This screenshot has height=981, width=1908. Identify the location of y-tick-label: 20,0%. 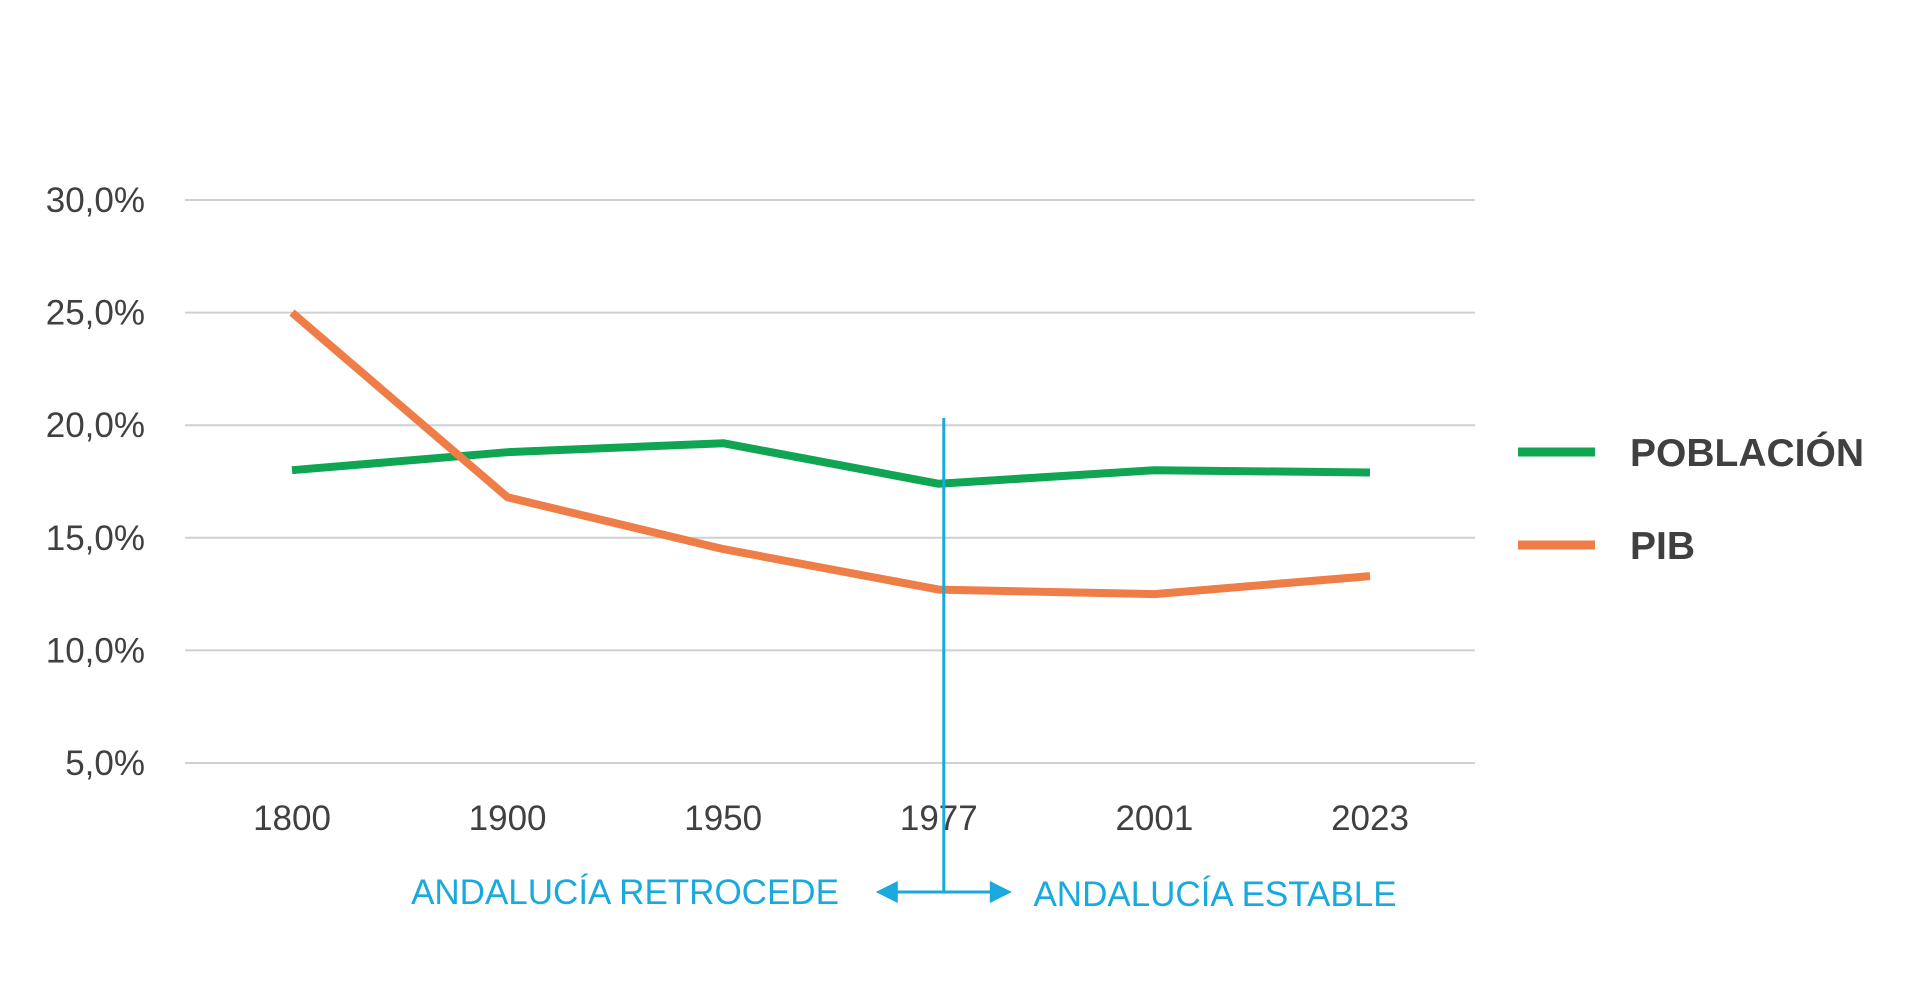
(95, 425).